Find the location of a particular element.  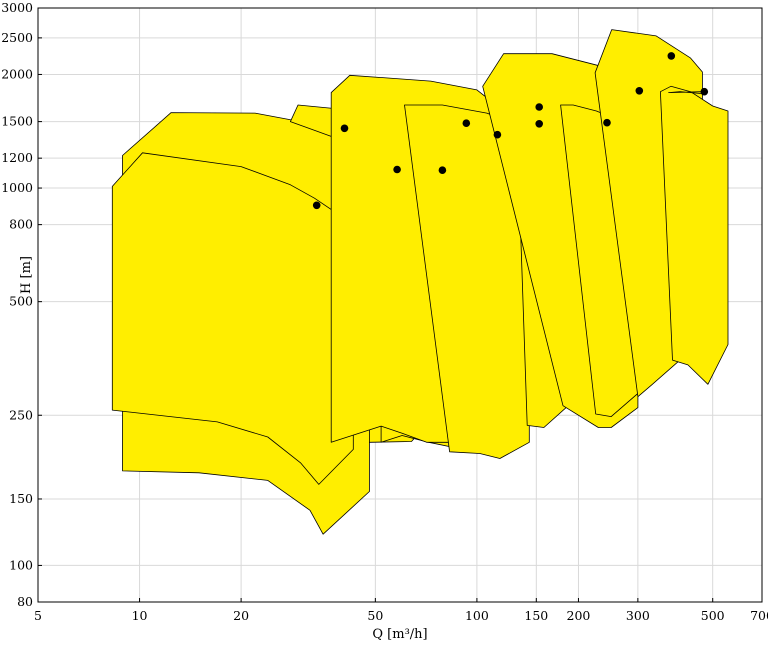

x-tick-label: 100 is located at coordinates (477, 615).